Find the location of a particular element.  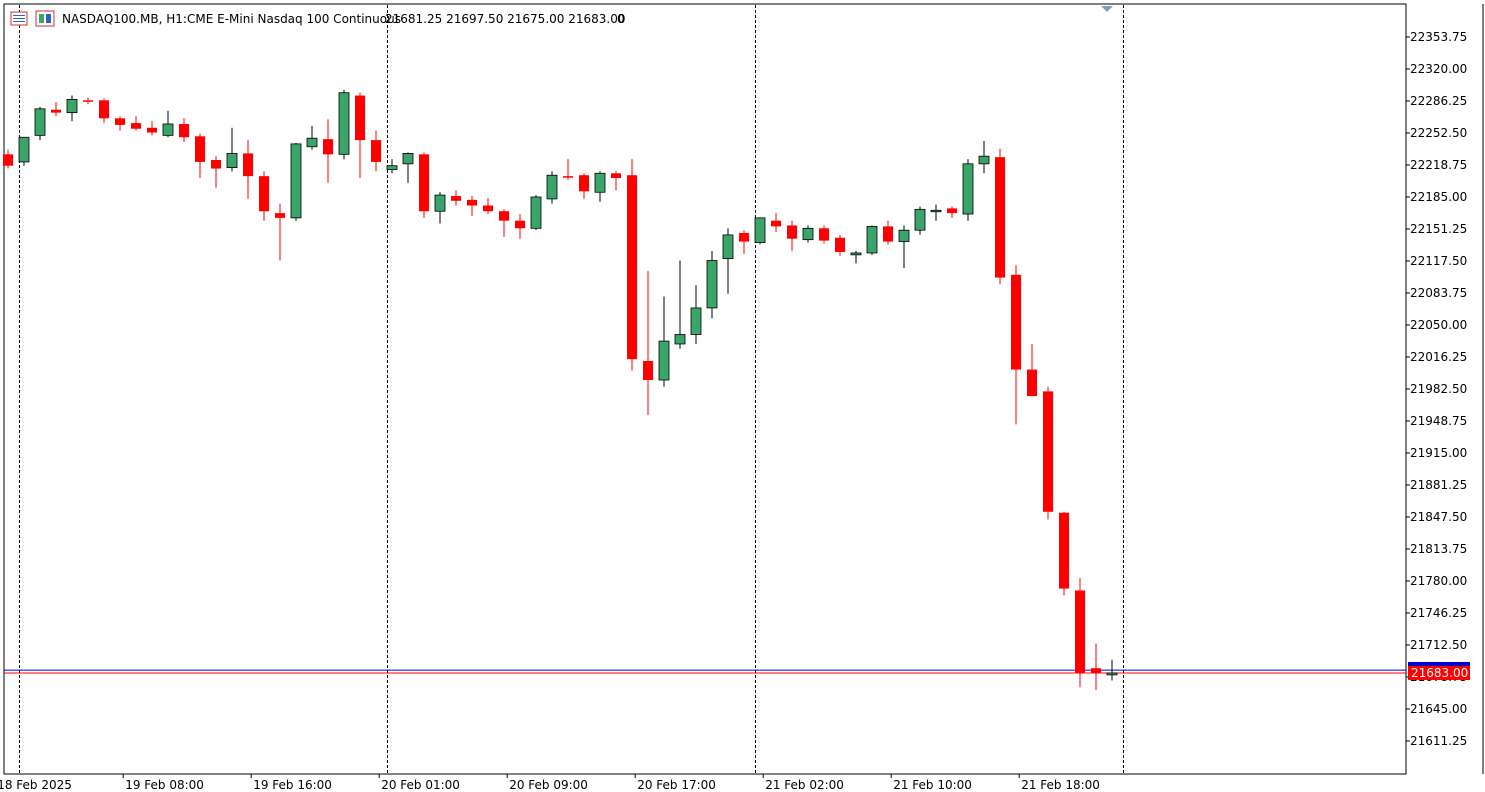

time-tick-label: 21 Feb 10:00 is located at coordinates (932, 785).